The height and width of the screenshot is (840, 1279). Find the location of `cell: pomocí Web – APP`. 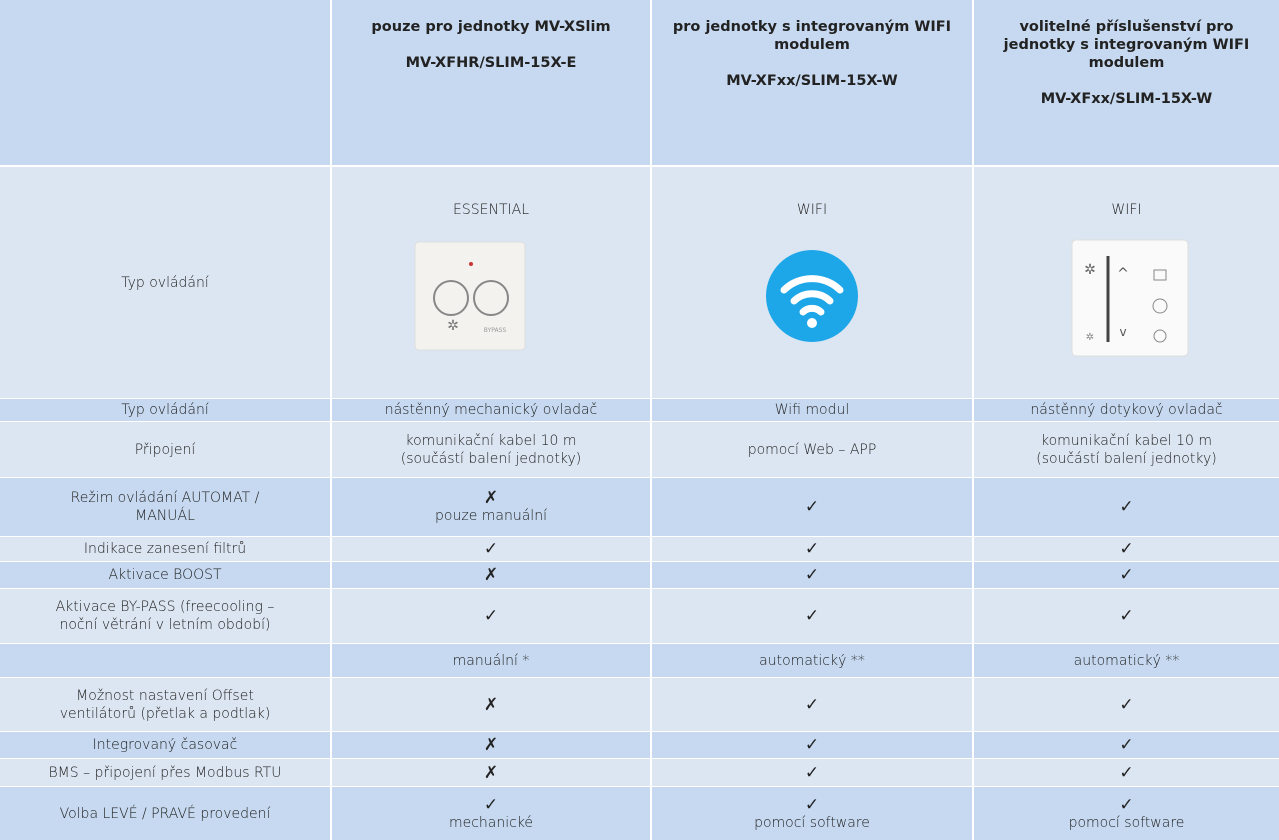

cell: pomocí Web – APP is located at coordinates (812, 449).